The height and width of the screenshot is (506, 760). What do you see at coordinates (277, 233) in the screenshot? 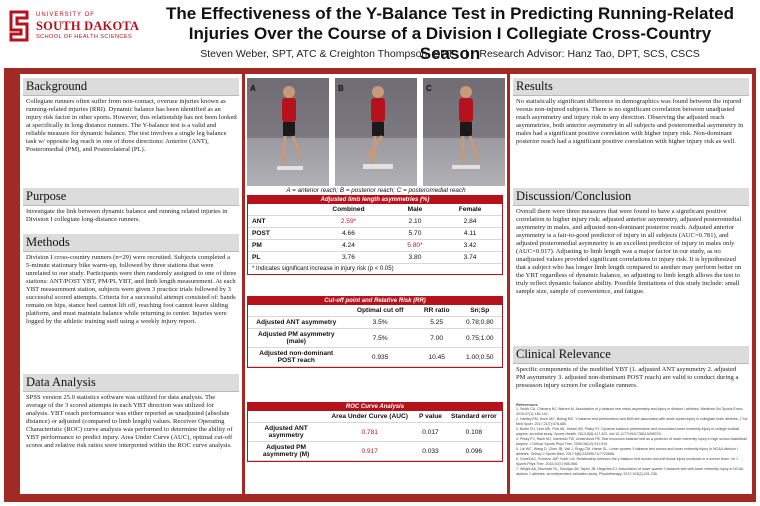
I see `row-label: POST` at bounding box center [277, 233].